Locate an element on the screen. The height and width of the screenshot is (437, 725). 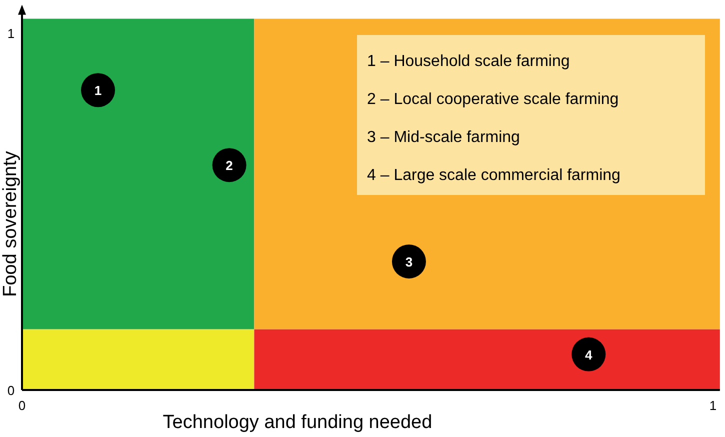
annotation: 1 – Household scale farming is located at coordinates (468, 61).